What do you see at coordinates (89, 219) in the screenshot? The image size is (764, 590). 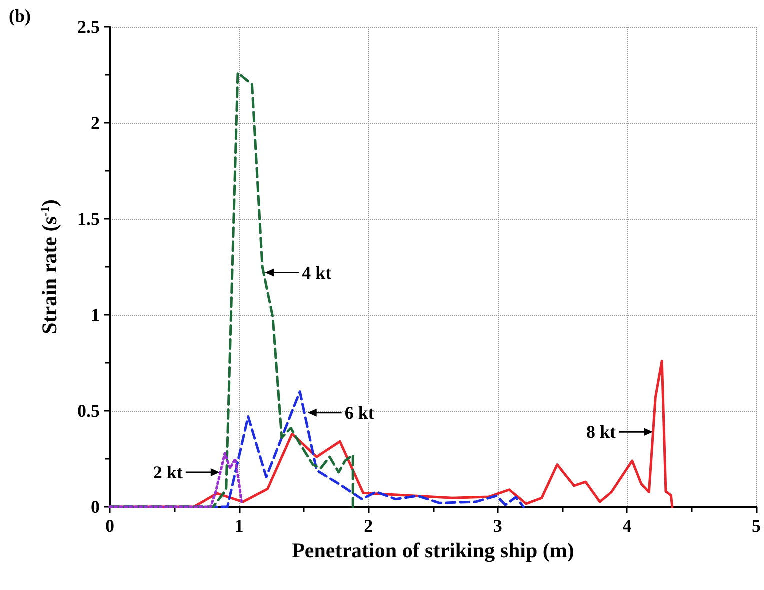 I see `y-tick-label: 1.5` at bounding box center [89, 219].